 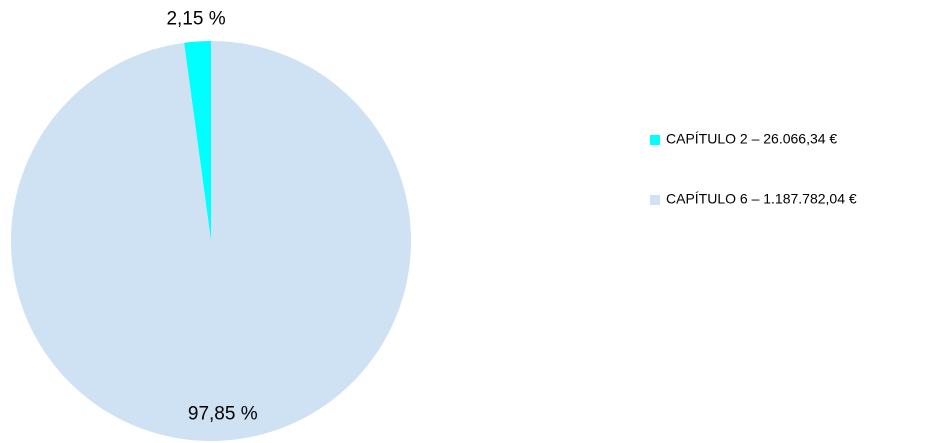 What do you see at coordinates (223, 414) in the screenshot?
I see `slice-label: 97,85 %` at bounding box center [223, 414].